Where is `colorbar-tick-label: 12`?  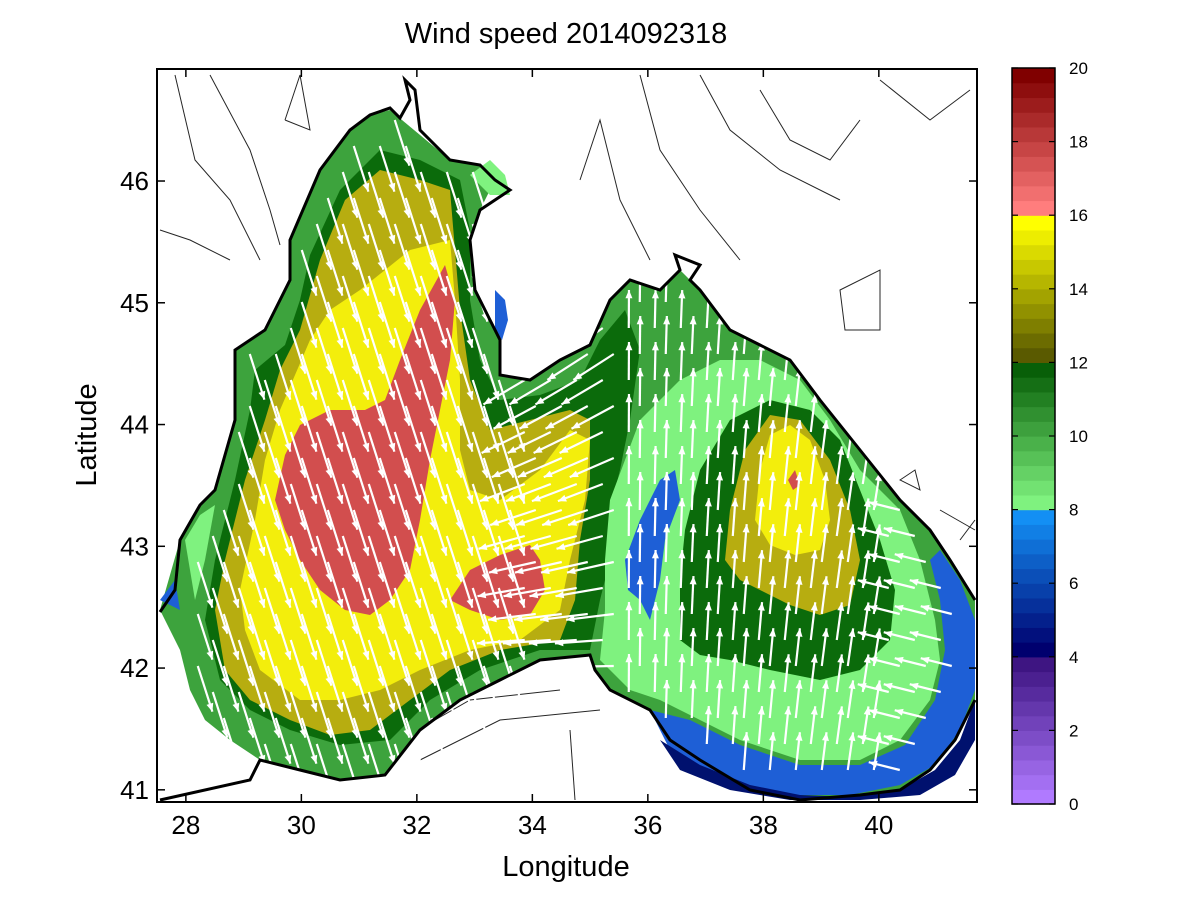 colorbar-tick-label: 12 is located at coordinates (1078, 362).